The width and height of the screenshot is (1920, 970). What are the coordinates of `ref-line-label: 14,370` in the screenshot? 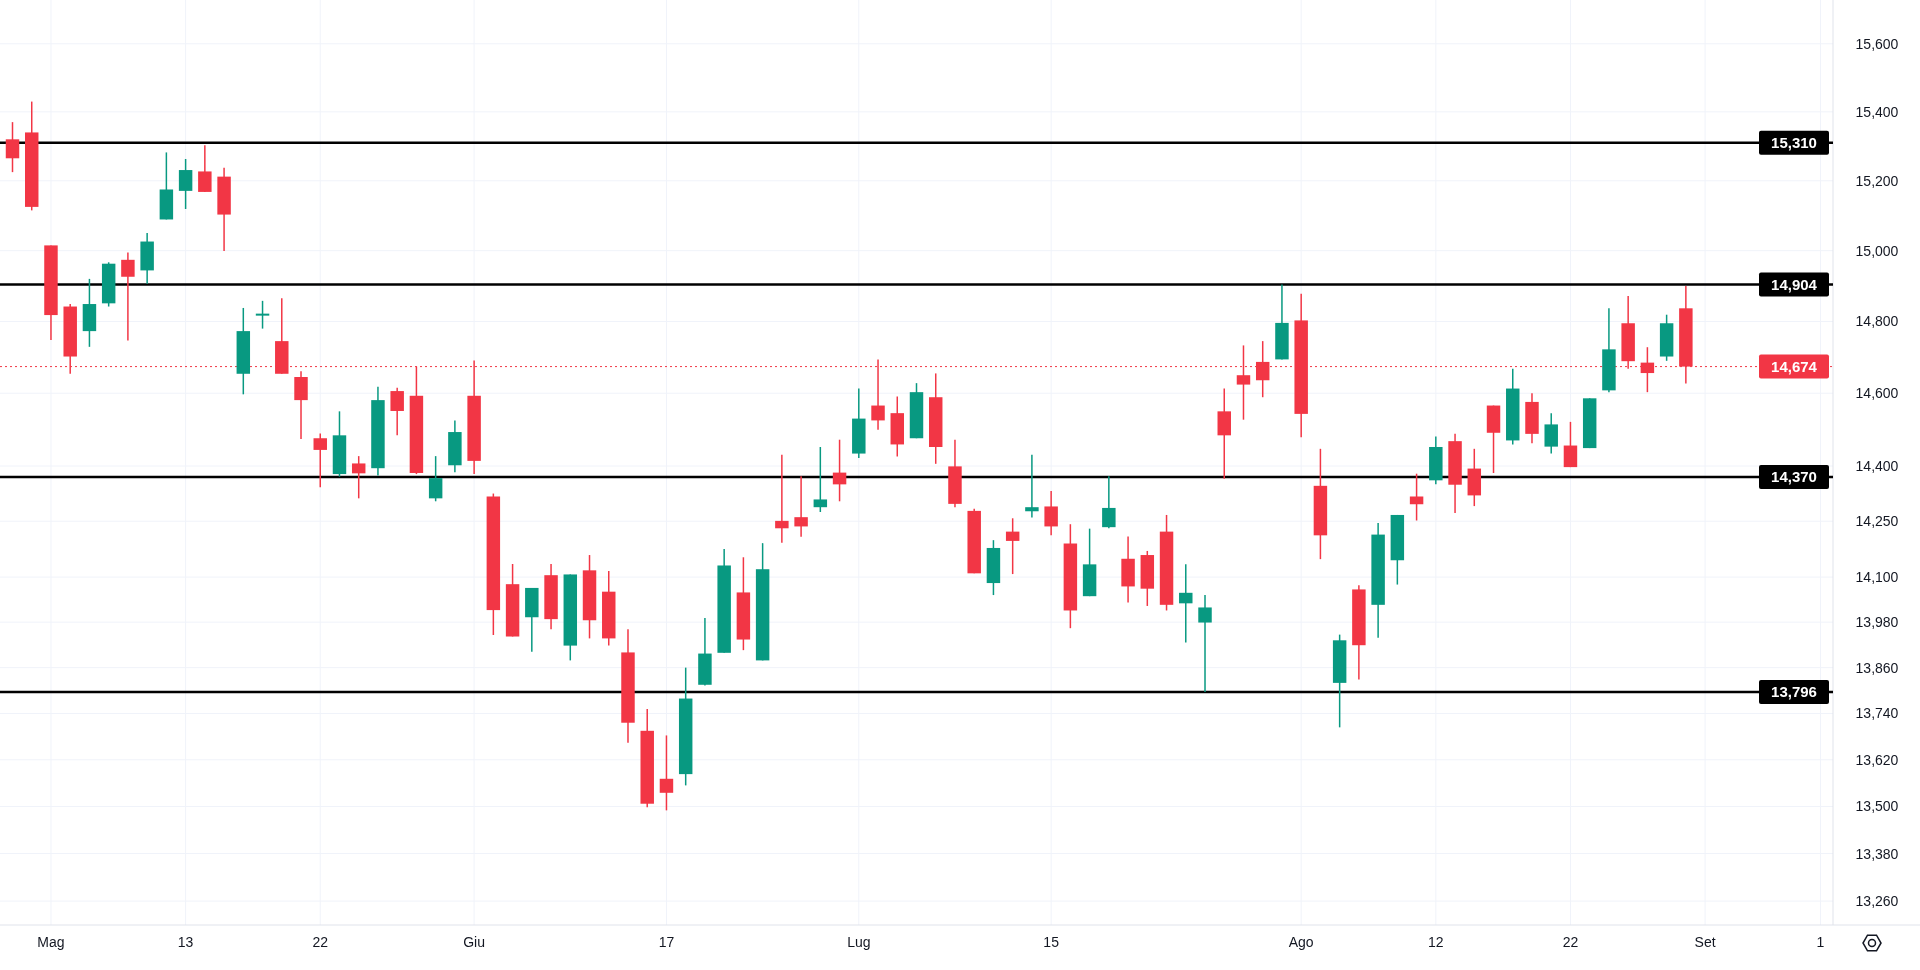 It's located at (1794, 477).